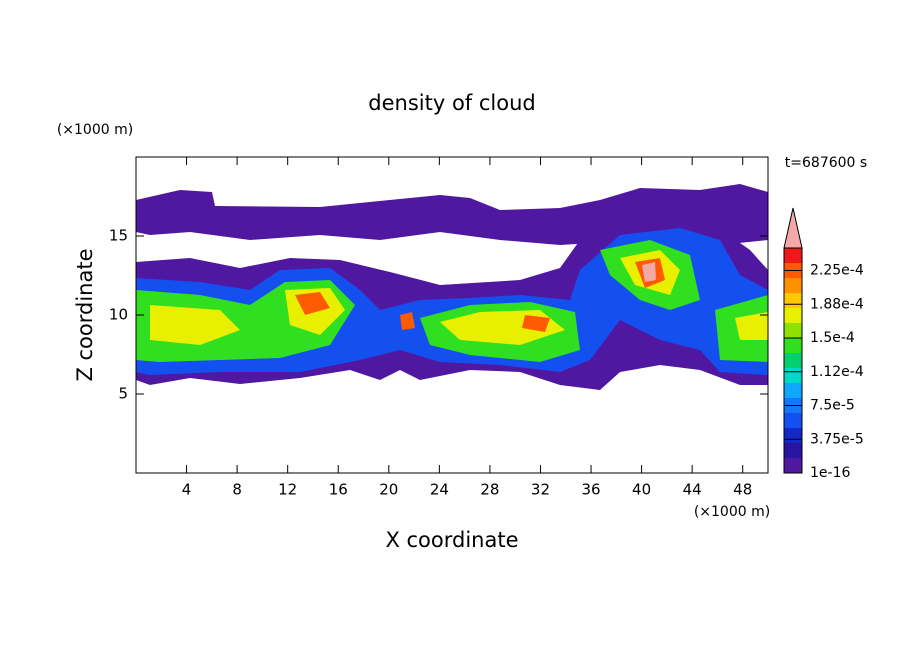 Image resolution: width=904 pixels, height=654 pixels. Describe the element at coordinates (732, 512) in the screenshot. I see `x-unit: (×1000 m)` at that location.